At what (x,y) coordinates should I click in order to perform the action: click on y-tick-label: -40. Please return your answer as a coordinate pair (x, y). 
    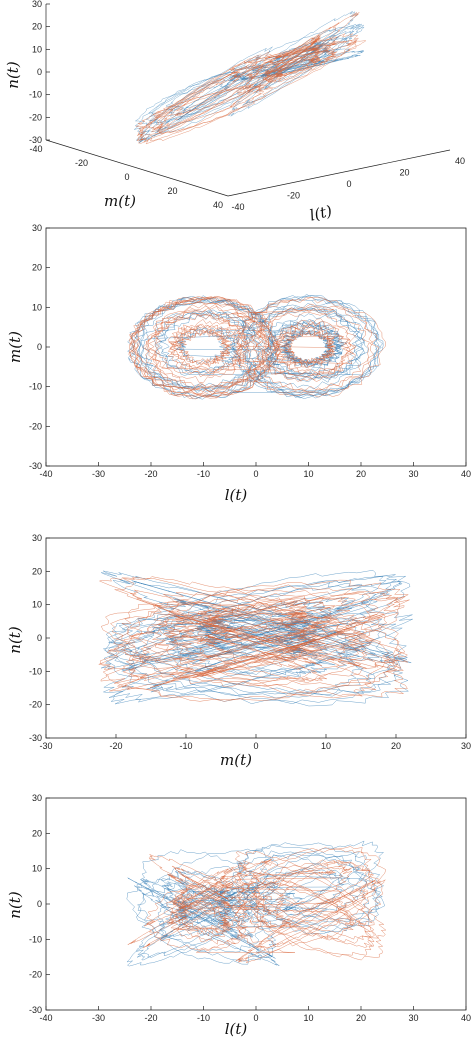
    Looking at the image, I should click on (35, 149).